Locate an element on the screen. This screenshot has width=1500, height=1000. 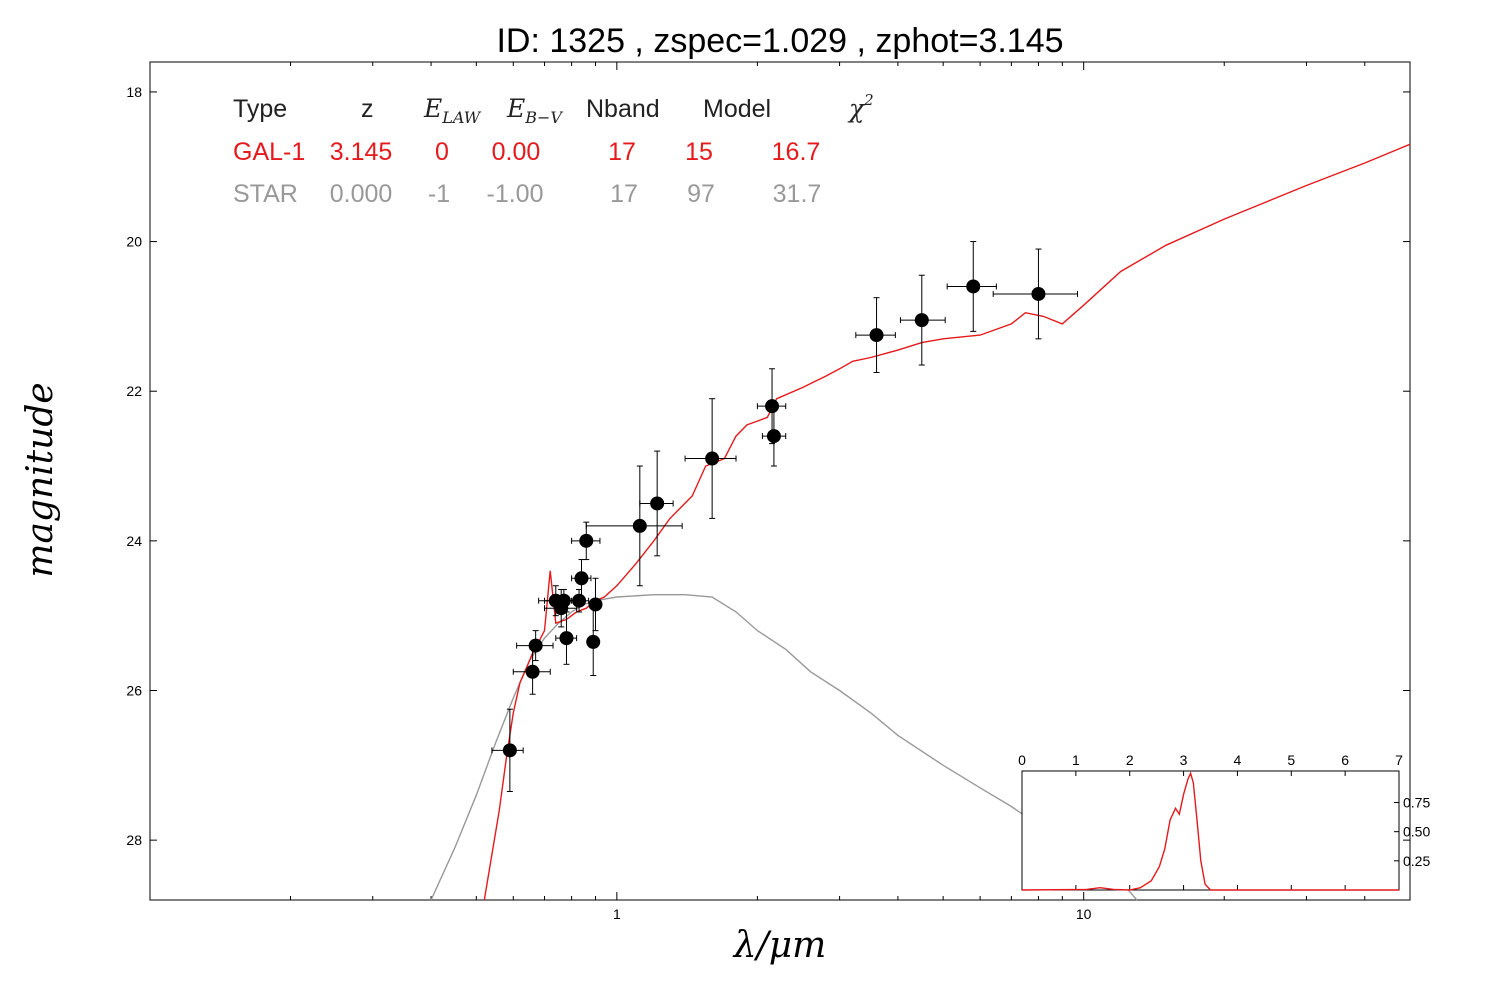
header-type: Type is located at coordinates (260, 109).